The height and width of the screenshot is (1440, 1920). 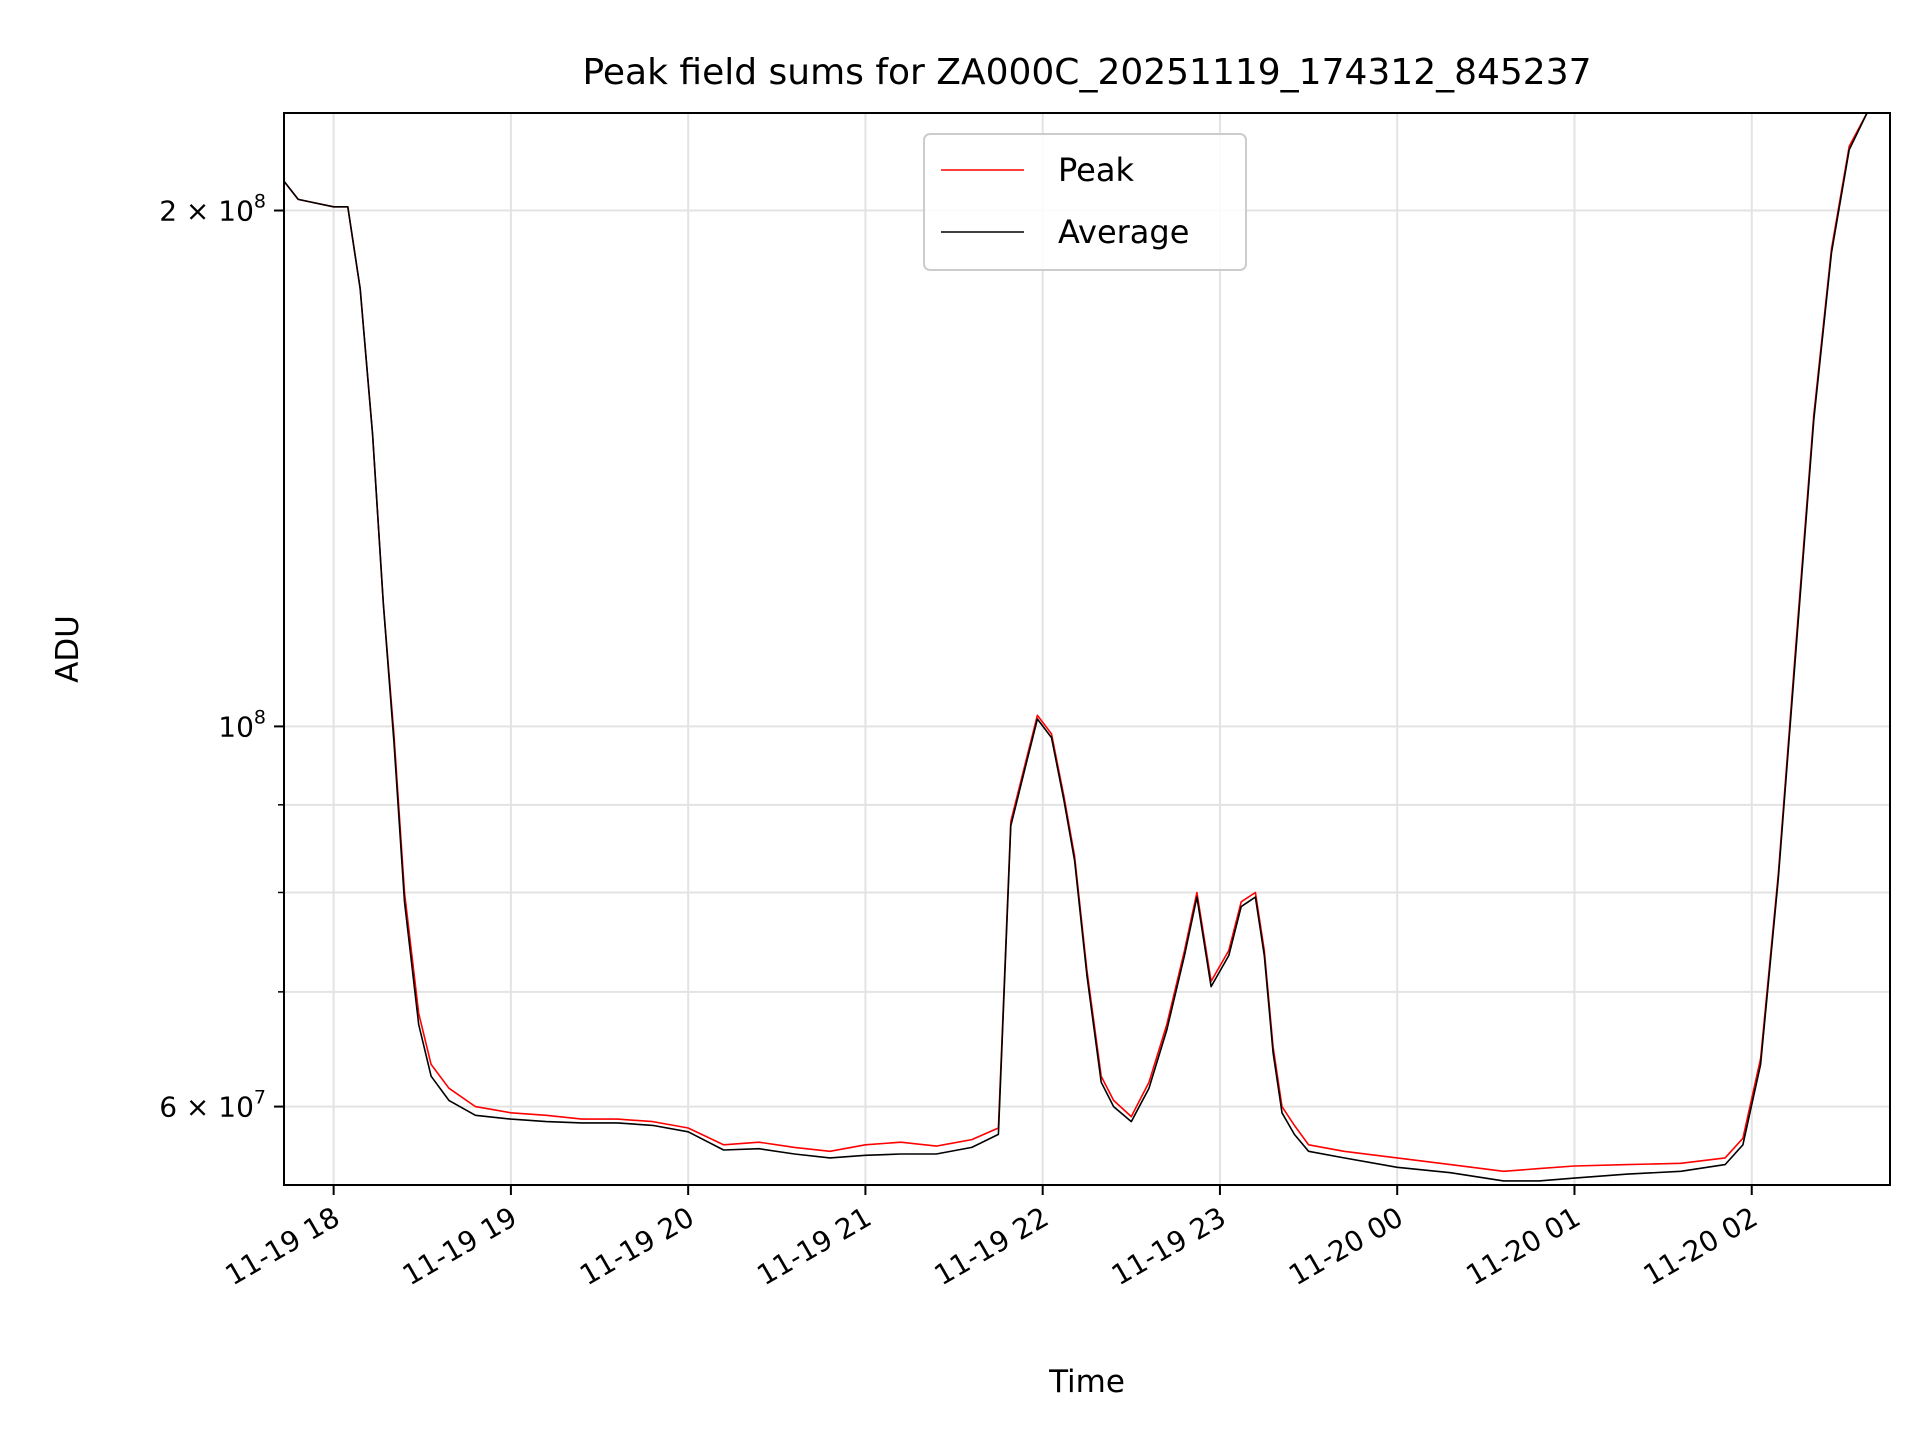 What do you see at coordinates (206, 211) in the screenshot?
I see `y-tick-mantissa: 2 × 10` at bounding box center [206, 211].